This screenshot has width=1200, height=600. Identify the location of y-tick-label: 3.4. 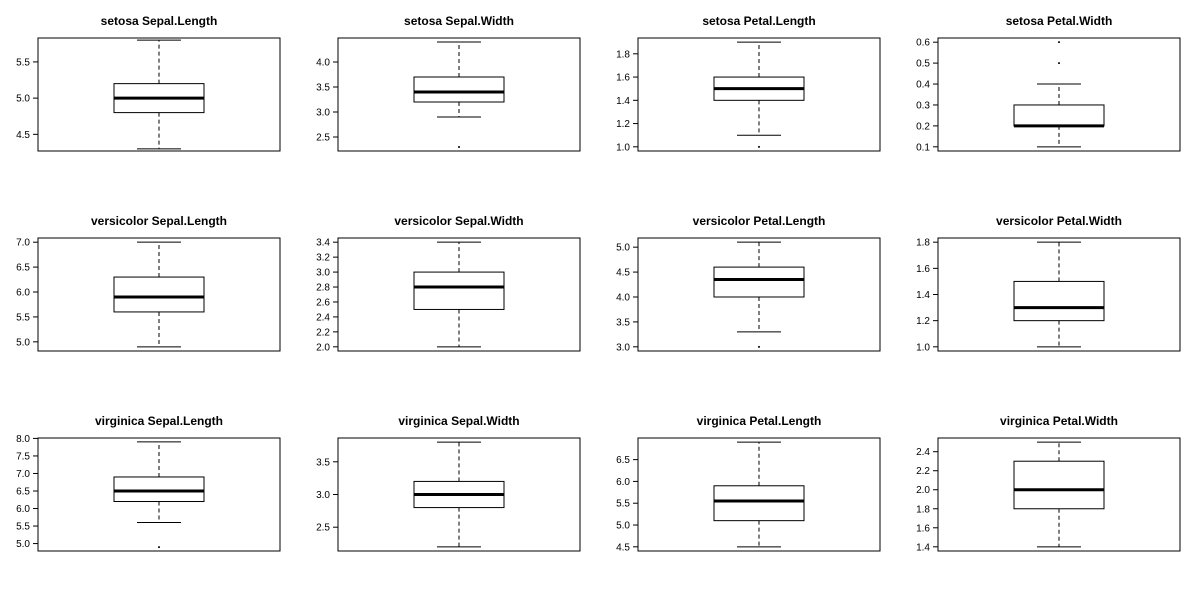
(323, 243).